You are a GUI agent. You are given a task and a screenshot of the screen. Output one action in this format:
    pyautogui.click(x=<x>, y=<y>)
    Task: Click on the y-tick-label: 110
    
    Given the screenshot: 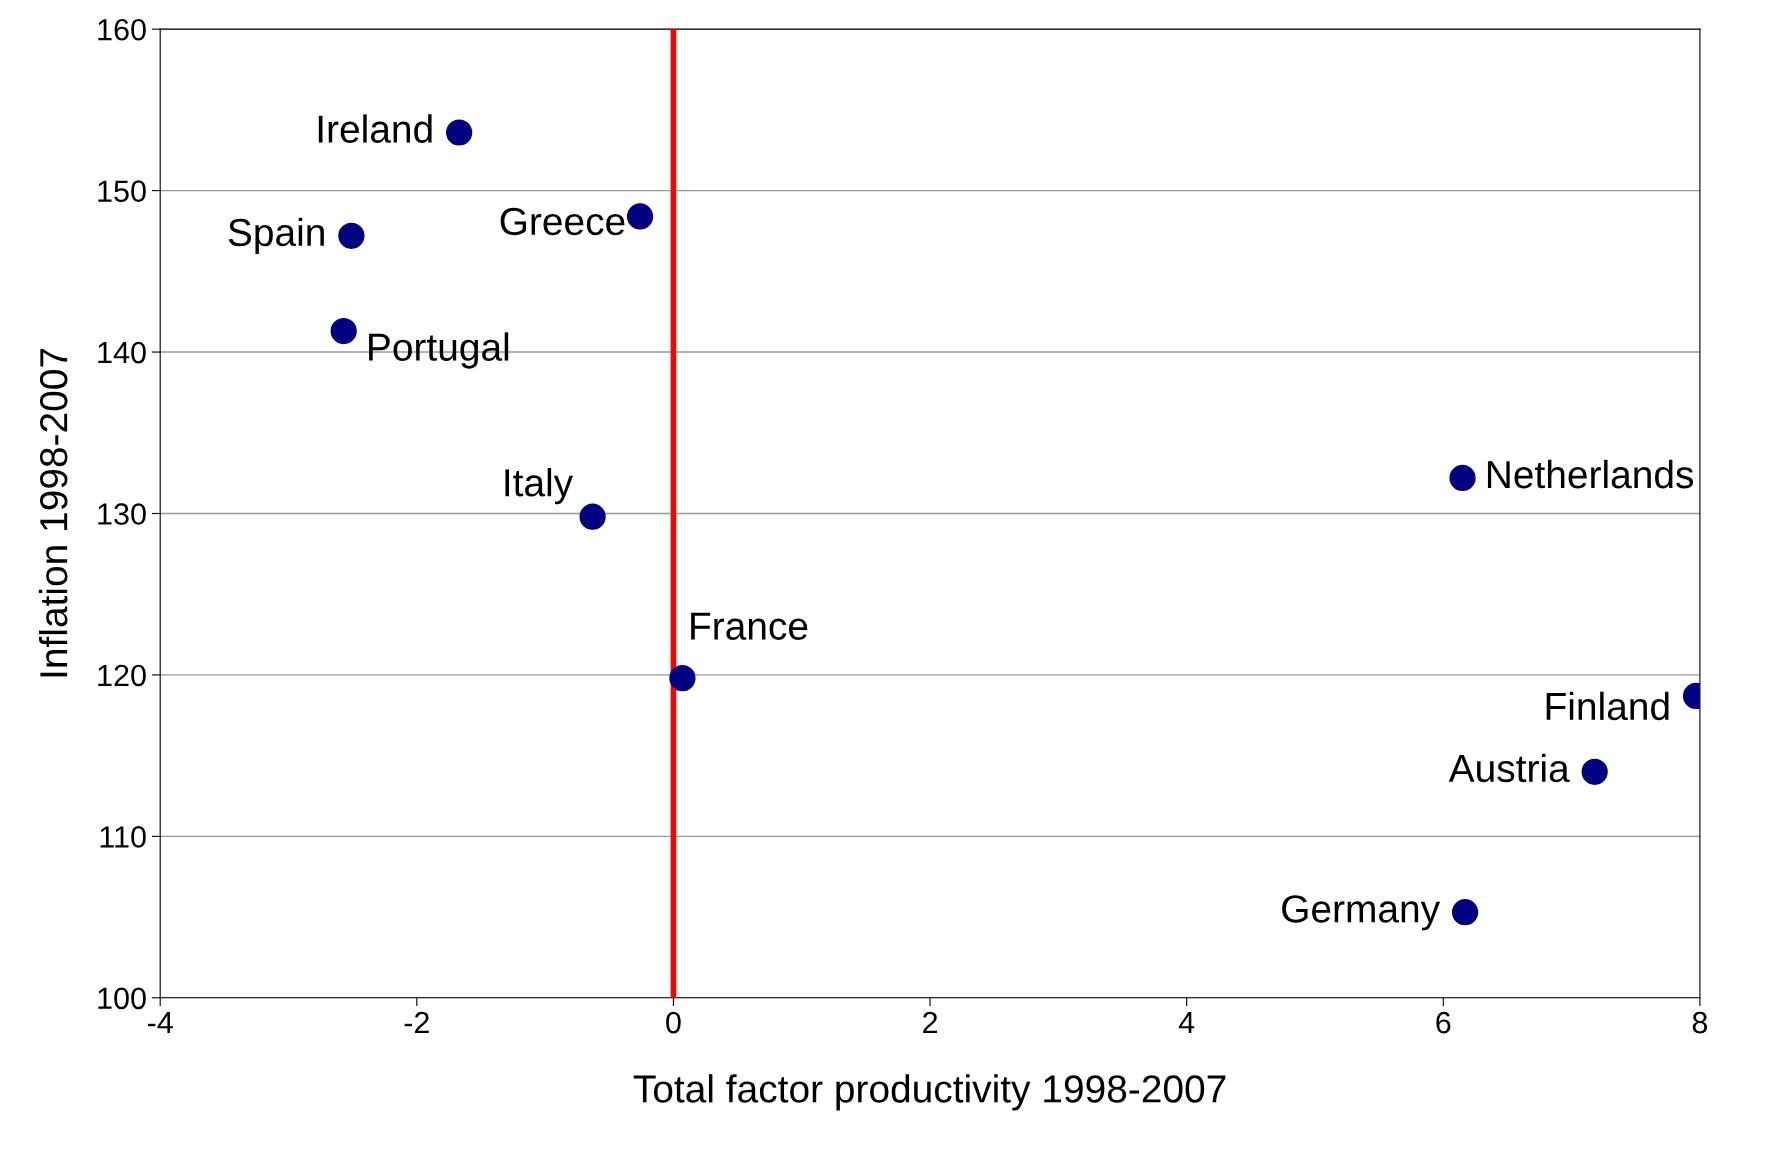 What is the action you would take?
    pyautogui.click(x=123, y=837)
    